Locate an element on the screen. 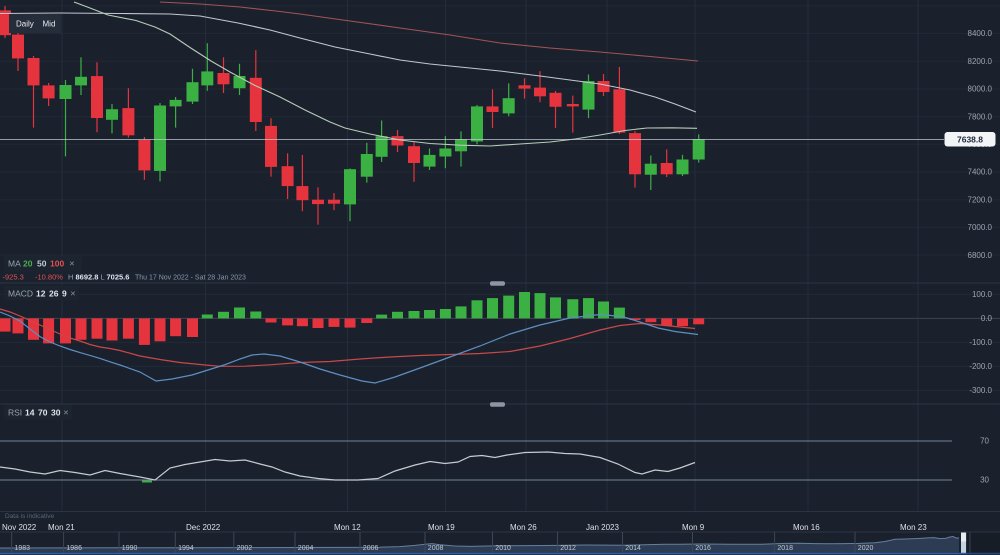  svg-text: Data is indicative is located at coordinates (30, 516).